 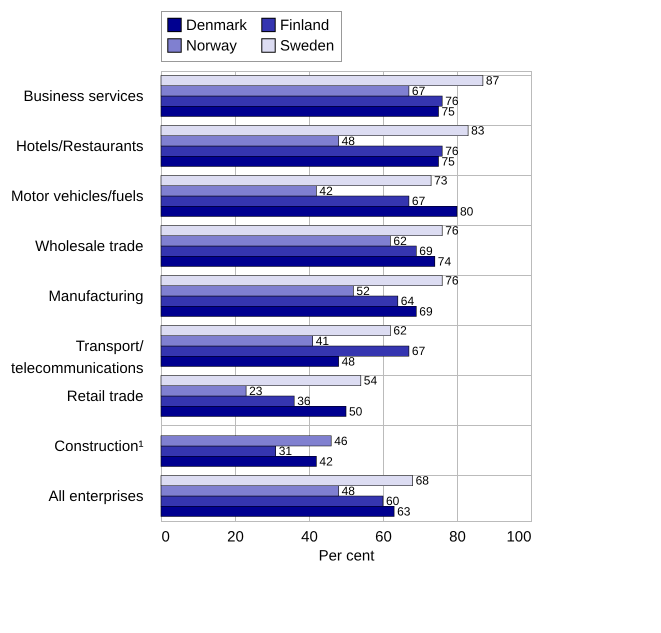 I want to click on data-label: 87, so click(x=493, y=81).